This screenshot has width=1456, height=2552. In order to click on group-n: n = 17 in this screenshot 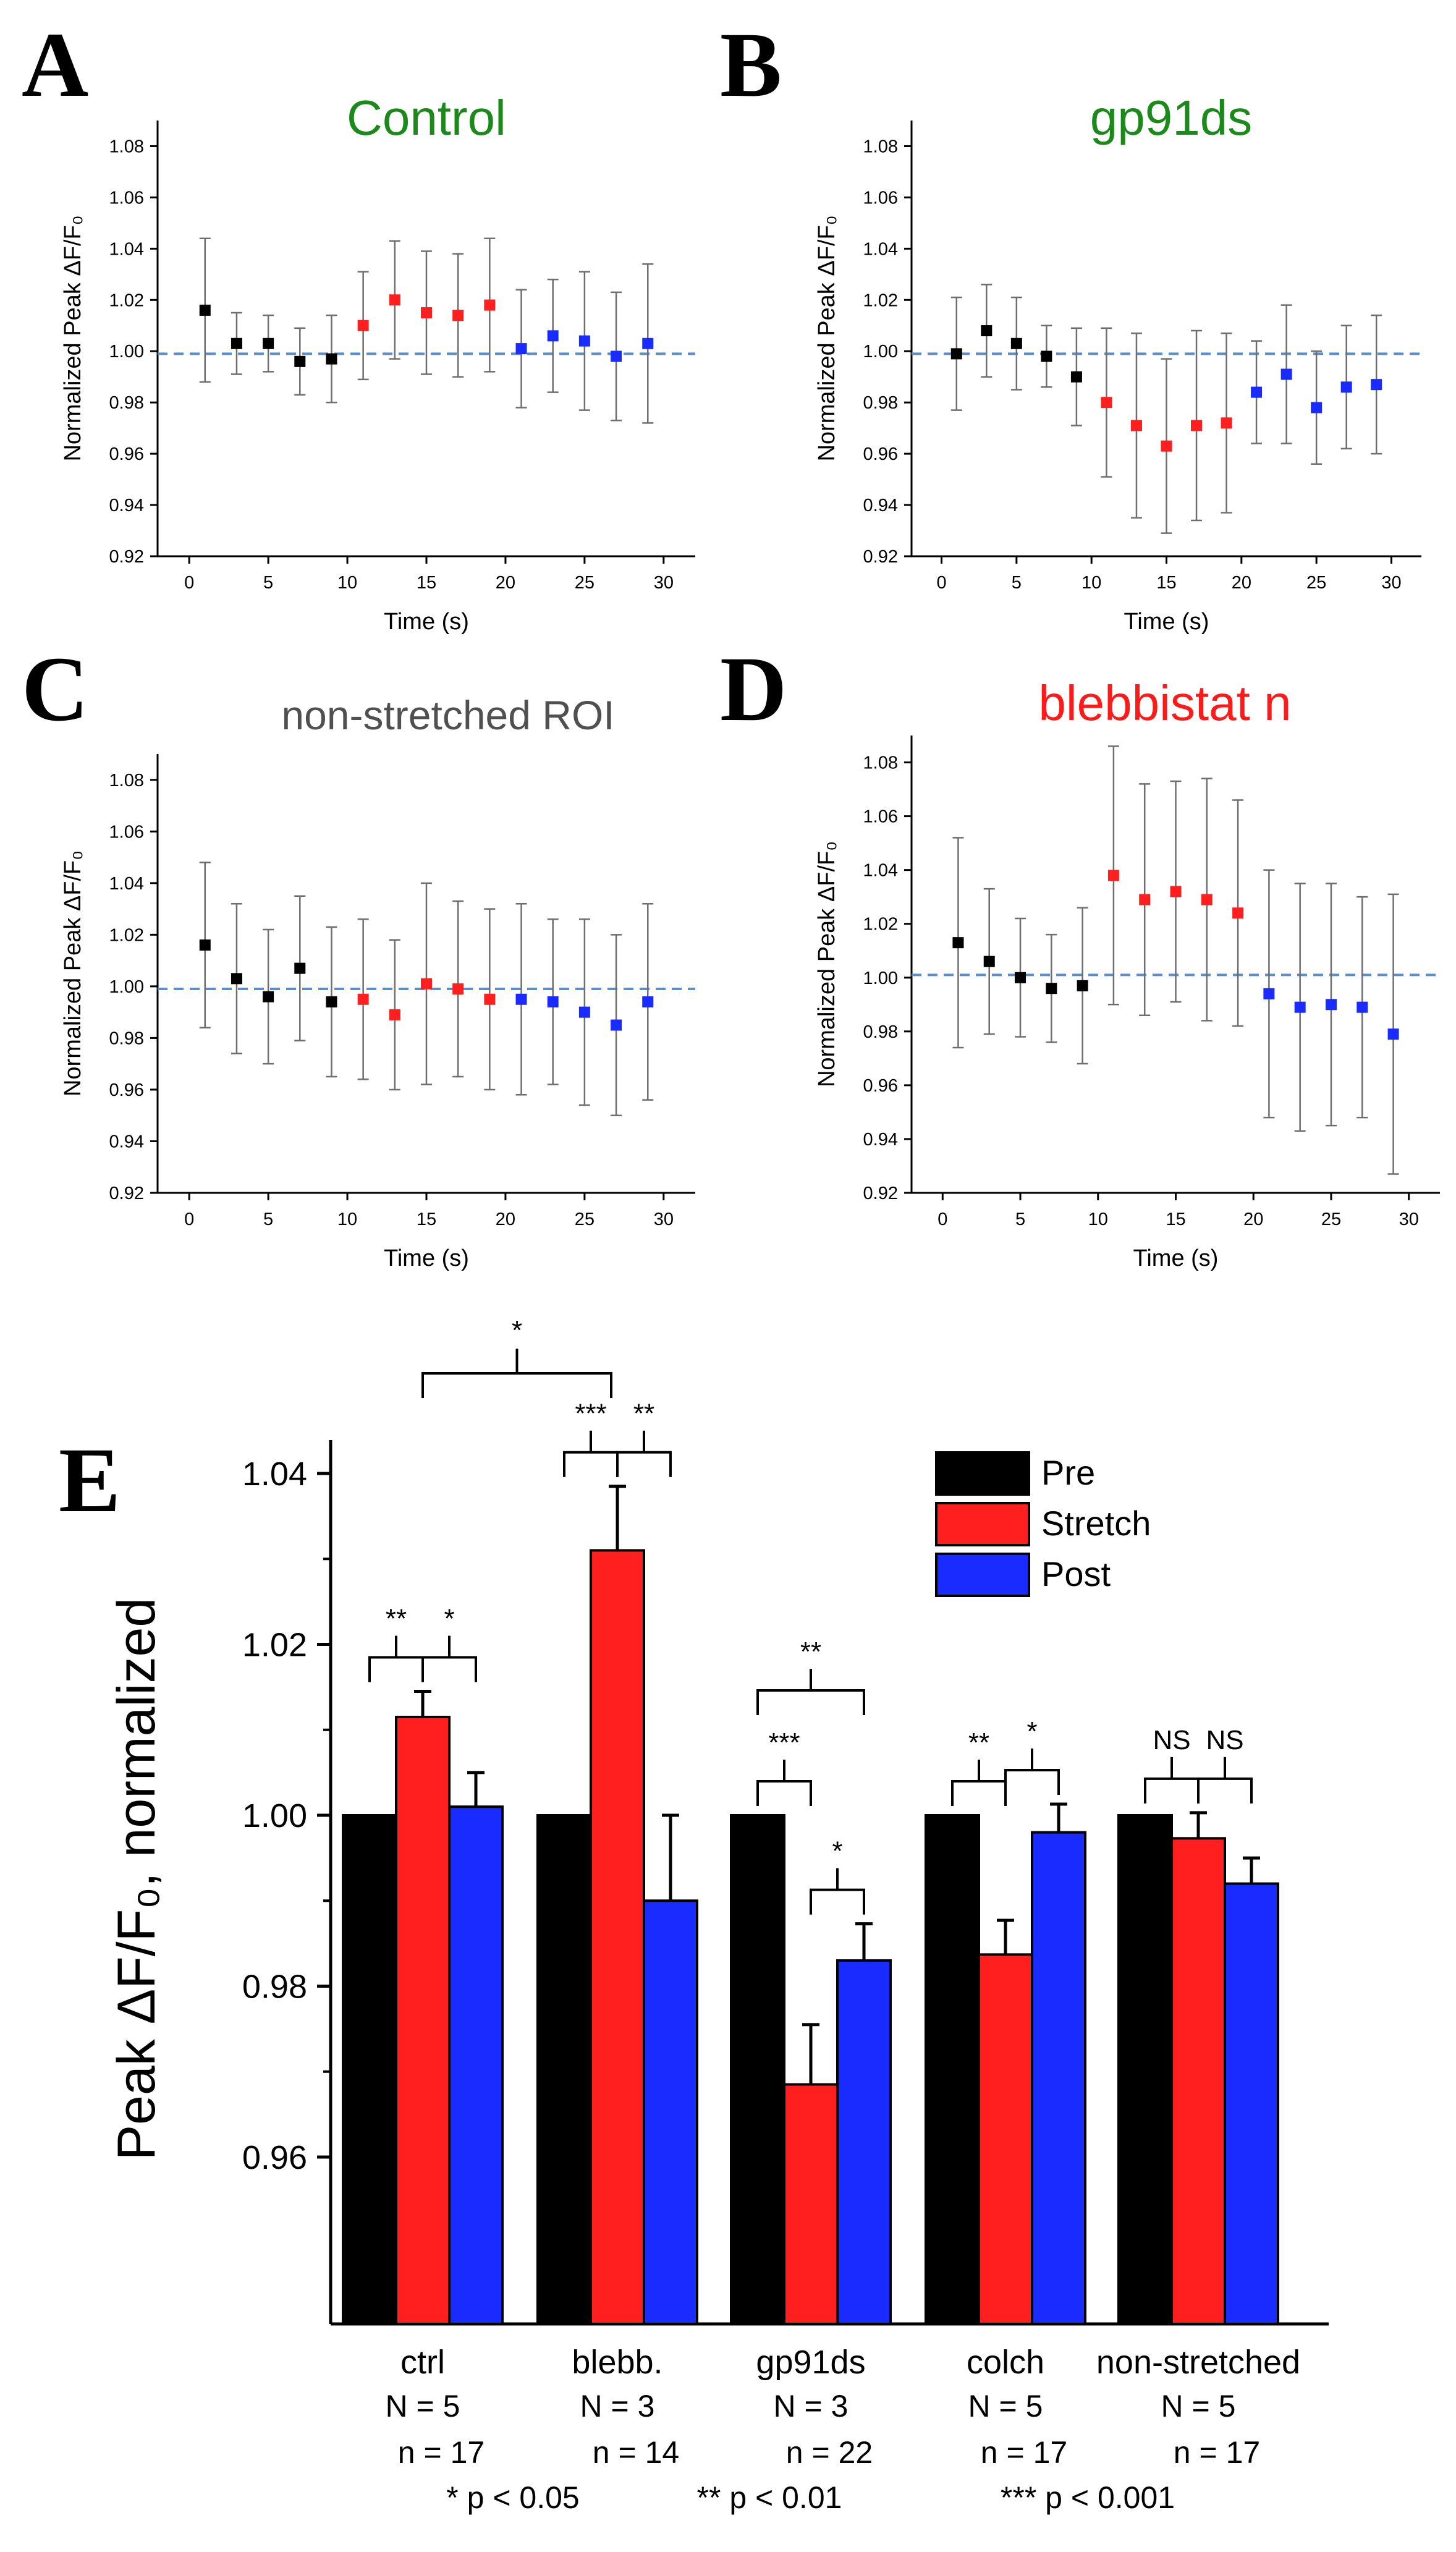, I will do `click(441, 2452)`.